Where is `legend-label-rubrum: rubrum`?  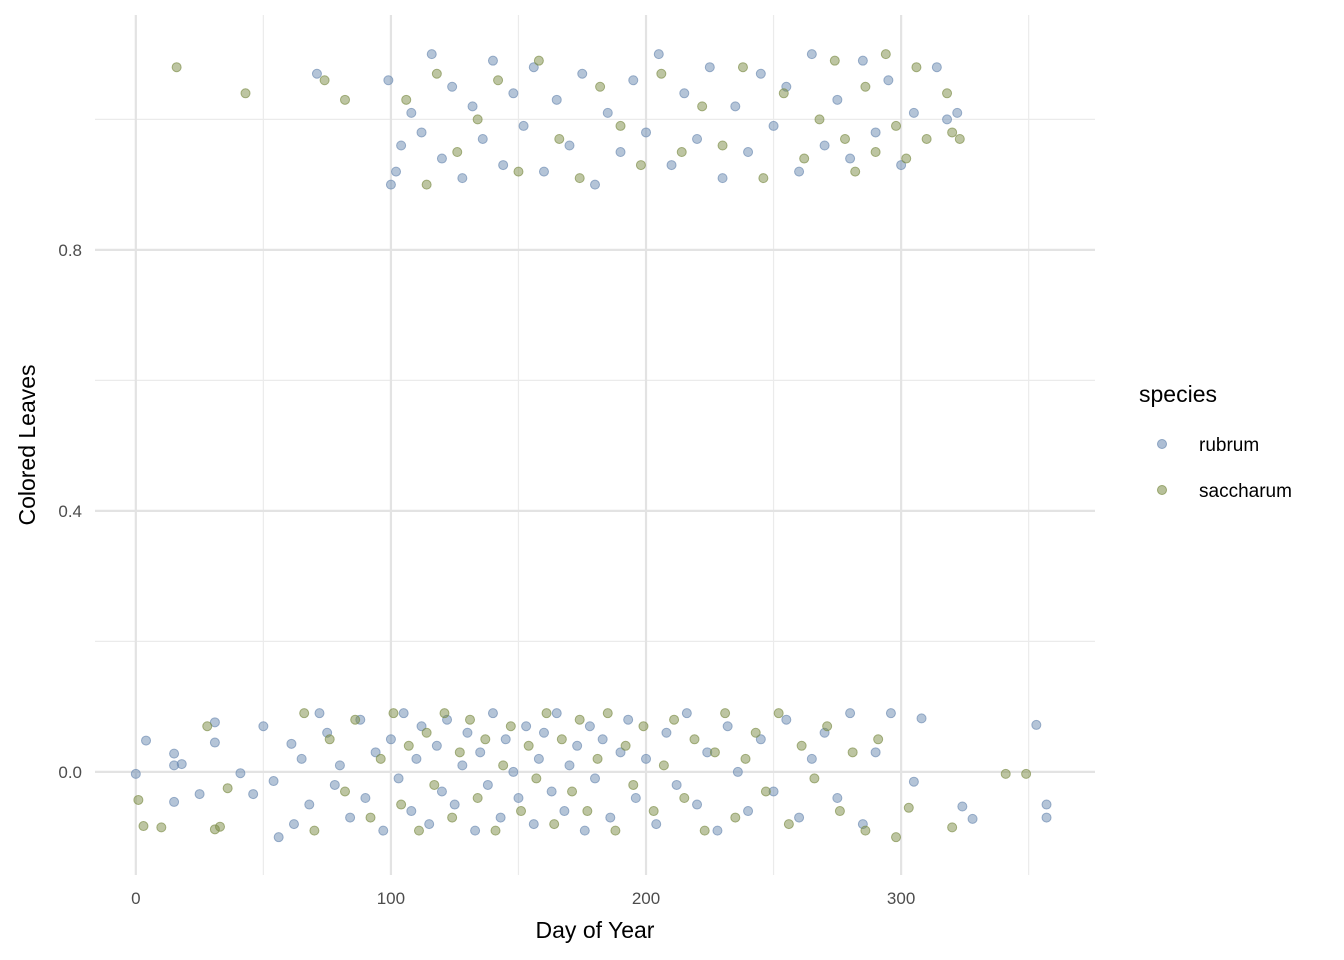 legend-label-rubrum: rubrum is located at coordinates (1229, 445).